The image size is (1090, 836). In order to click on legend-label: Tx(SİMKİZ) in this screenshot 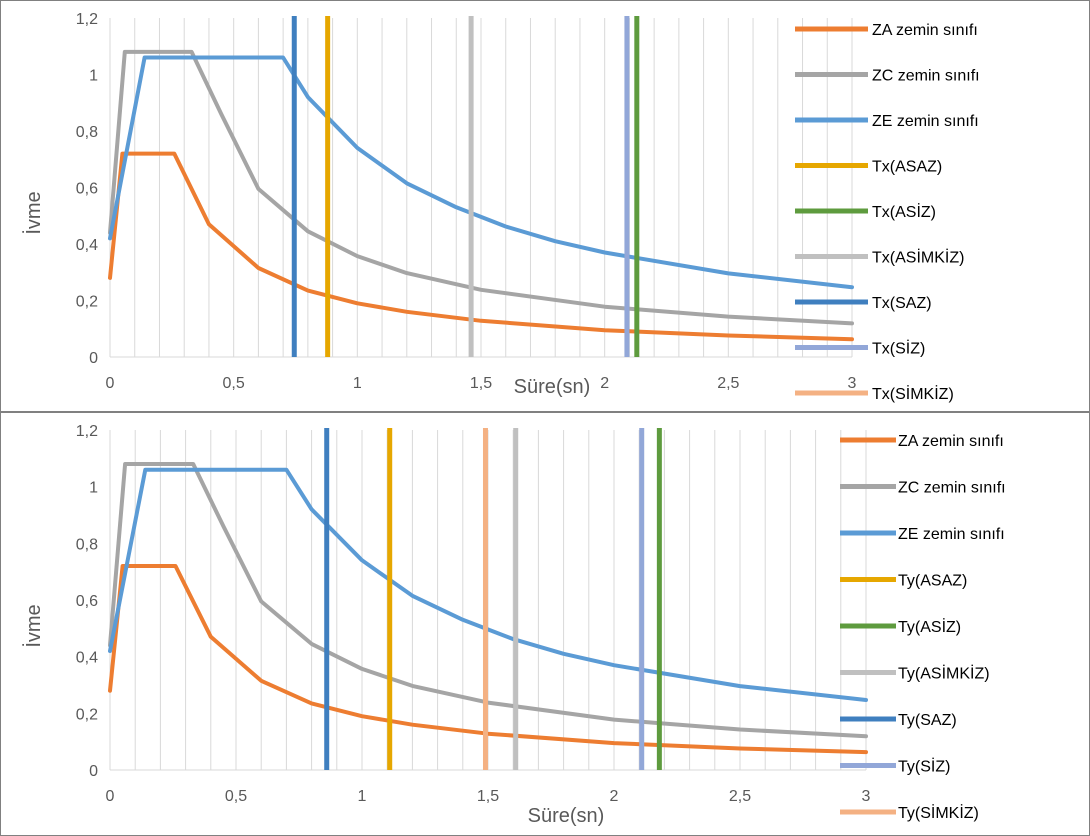, I will do `click(913, 393)`.